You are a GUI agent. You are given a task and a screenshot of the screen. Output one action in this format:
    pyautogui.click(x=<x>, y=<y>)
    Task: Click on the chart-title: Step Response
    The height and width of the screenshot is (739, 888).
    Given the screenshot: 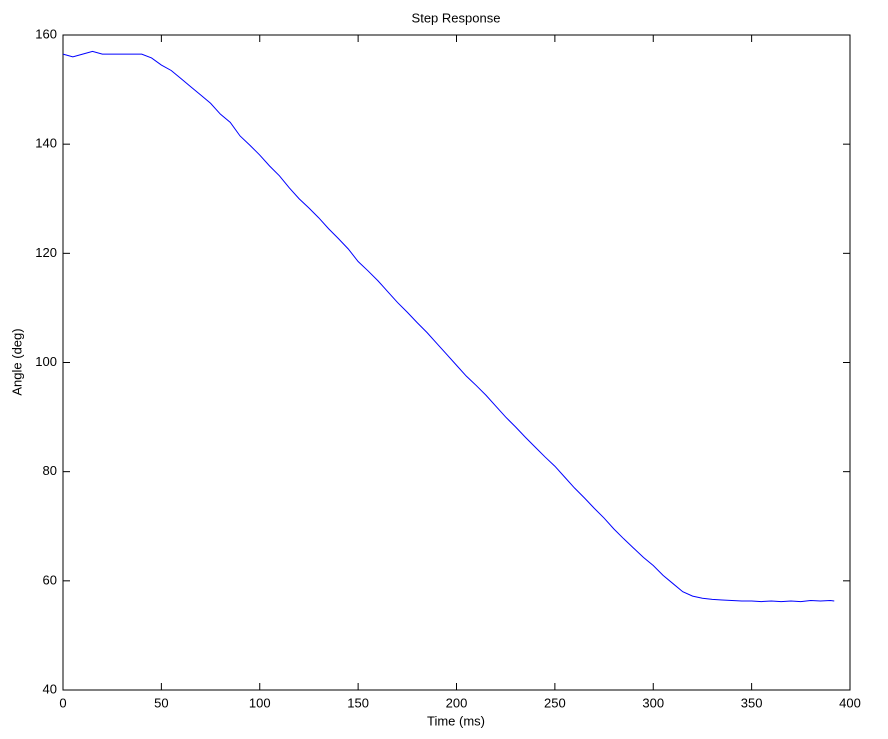 What is the action you would take?
    pyautogui.click(x=456, y=17)
    